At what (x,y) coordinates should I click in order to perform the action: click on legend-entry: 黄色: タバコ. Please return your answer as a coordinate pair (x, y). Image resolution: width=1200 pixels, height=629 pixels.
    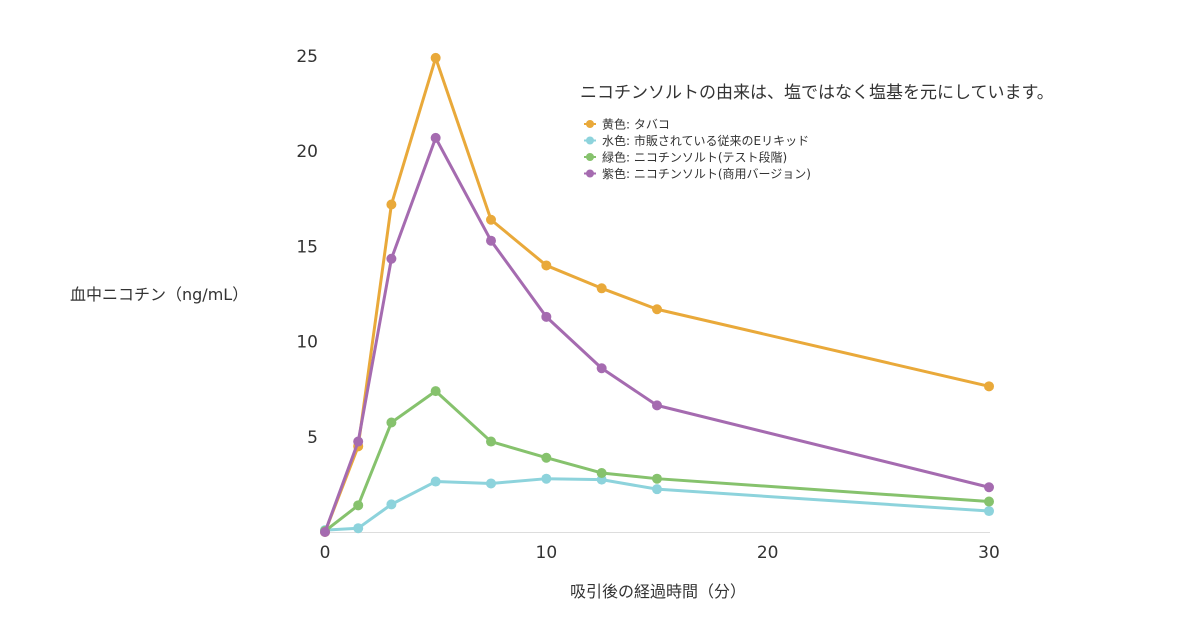
    Looking at the image, I should click on (636, 125).